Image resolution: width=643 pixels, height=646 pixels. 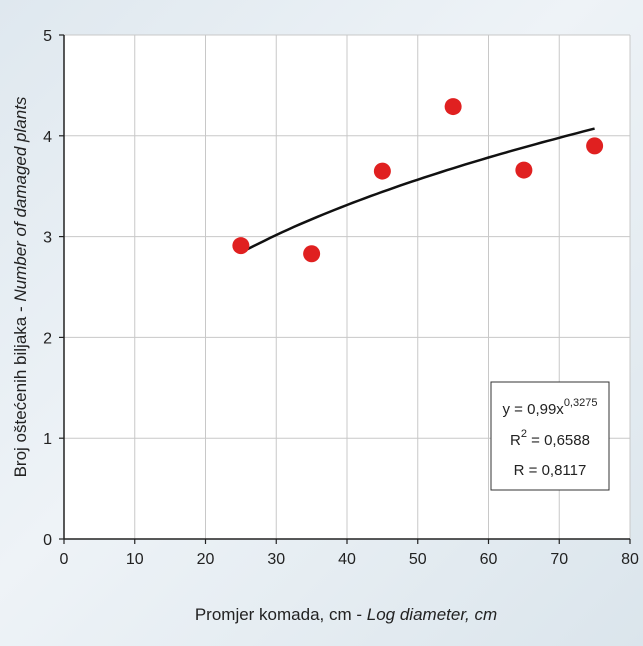 What do you see at coordinates (64, 559) in the screenshot?
I see `x-tick-label: 0` at bounding box center [64, 559].